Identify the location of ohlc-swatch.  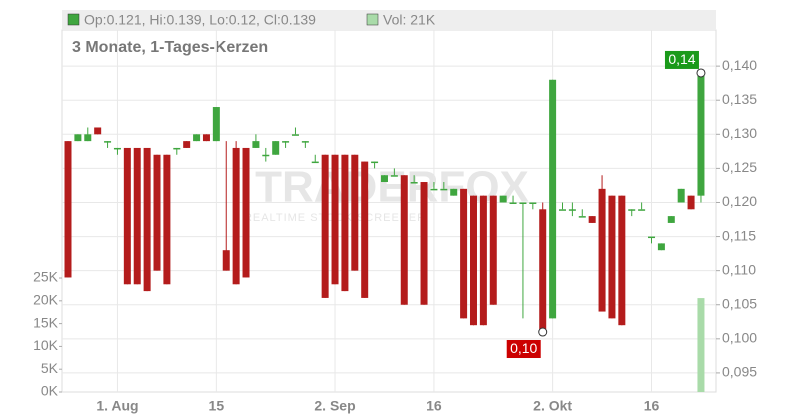
(73, 19).